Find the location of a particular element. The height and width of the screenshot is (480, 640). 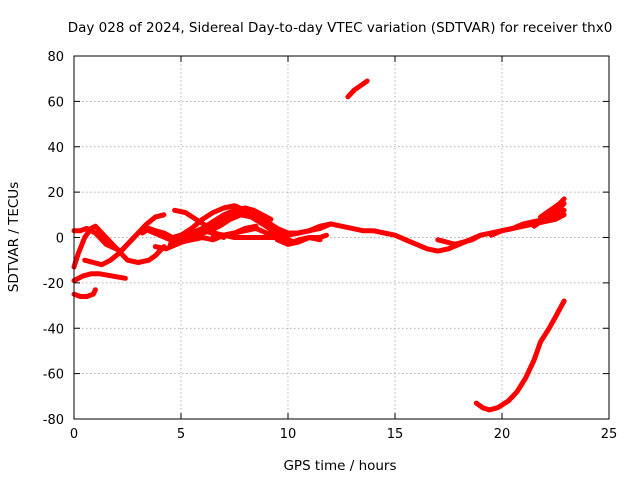

x-tick-label: 5 is located at coordinates (181, 434).